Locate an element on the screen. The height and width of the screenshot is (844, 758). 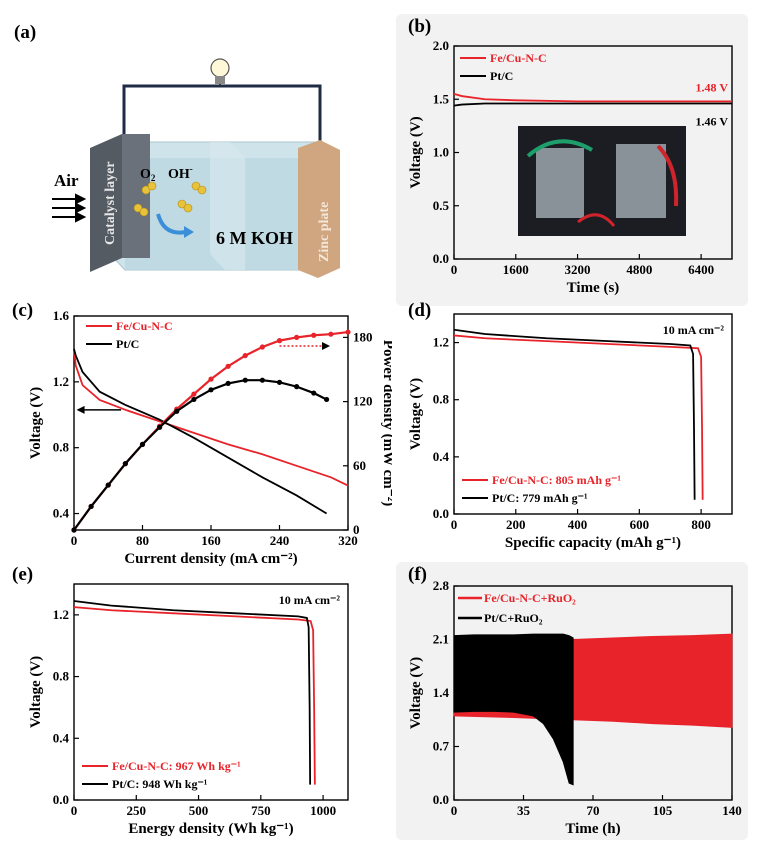
x-tick-label: 160 is located at coordinates (211, 540).